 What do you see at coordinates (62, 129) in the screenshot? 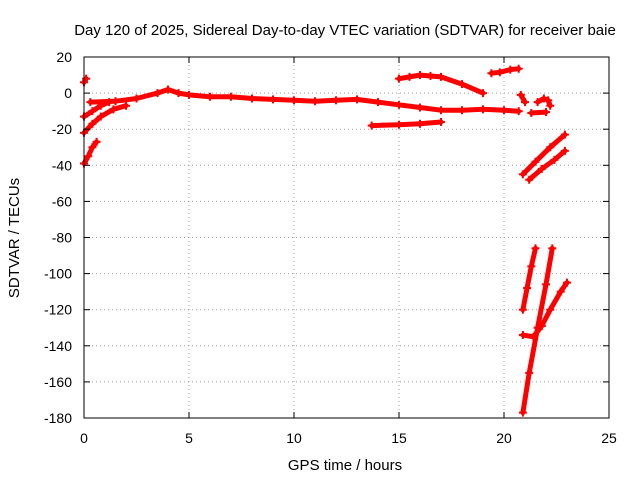
I see `y-tick-label: -20` at bounding box center [62, 129].